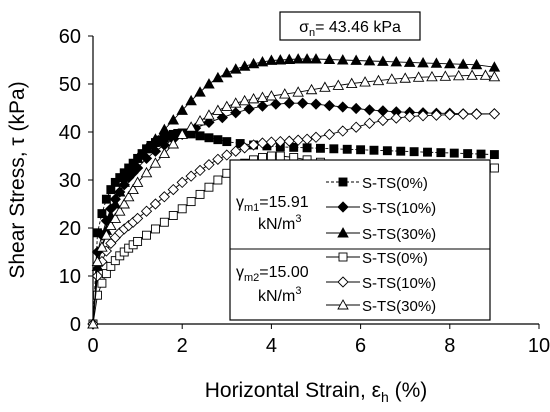  What do you see at coordinates (381, 306) in the screenshot?
I see `legend-entry-6: S-TS(30%)` at bounding box center [381, 306].